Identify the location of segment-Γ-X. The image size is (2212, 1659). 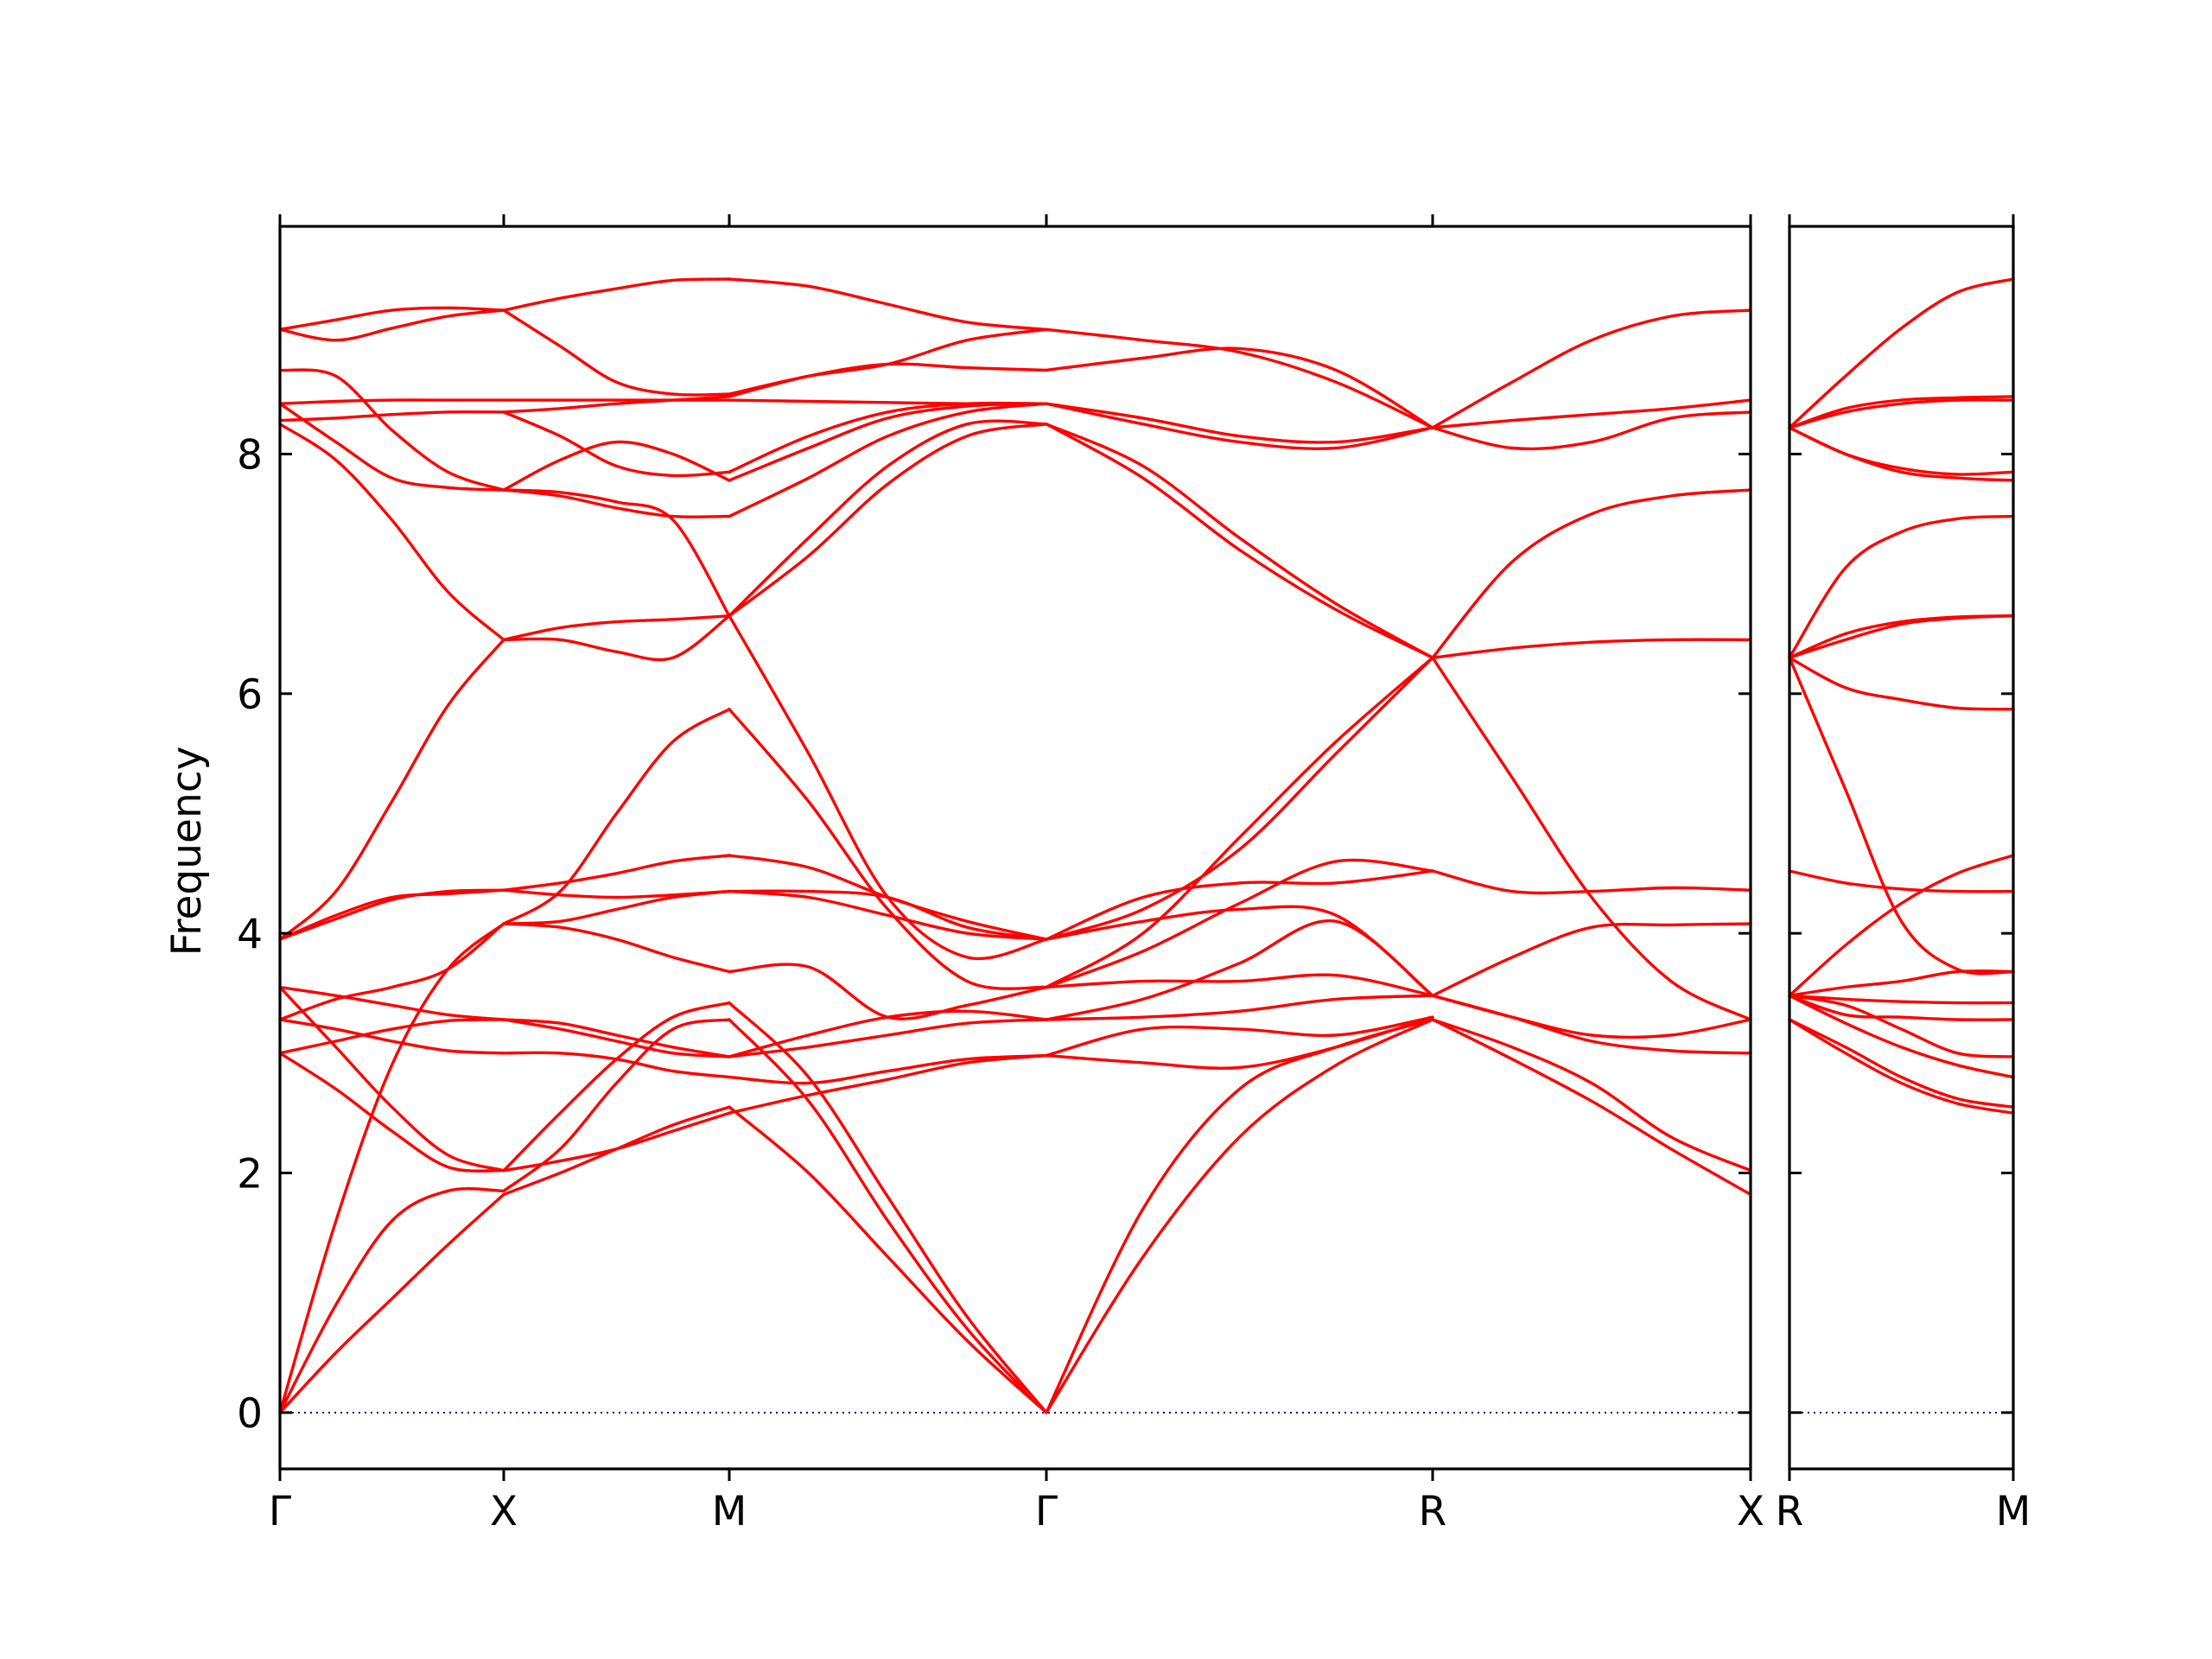
(391, 860).